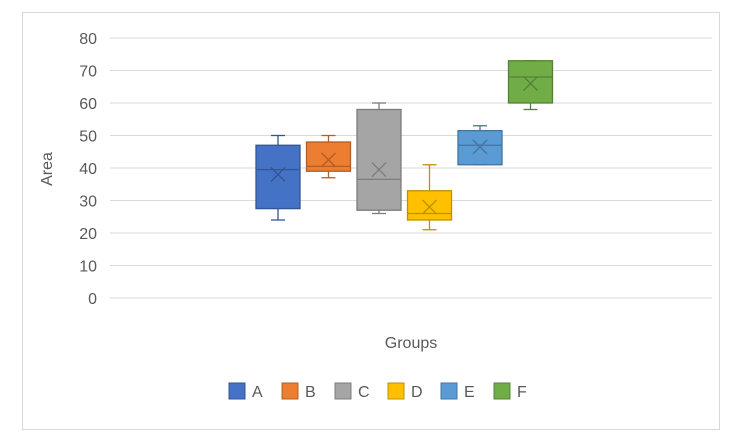 This screenshot has width=744, height=440. What do you see at coordinates (411, 343) in the screenshot?
I see `x-axis-title: Groups` at bounding box center [411, 343].